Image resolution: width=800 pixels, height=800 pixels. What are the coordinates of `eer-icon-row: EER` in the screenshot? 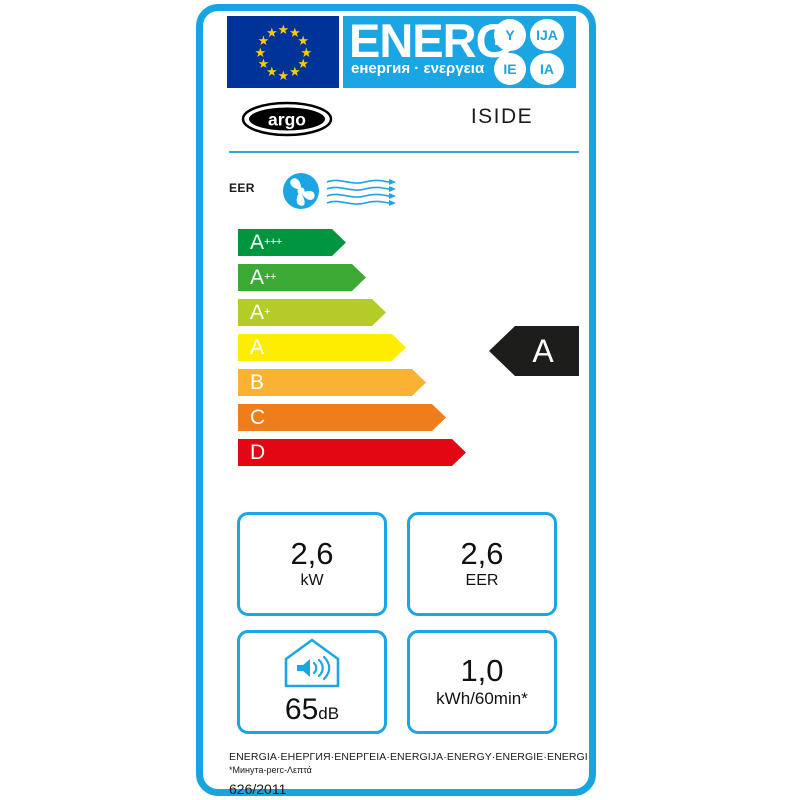 It's located at (403, 193).